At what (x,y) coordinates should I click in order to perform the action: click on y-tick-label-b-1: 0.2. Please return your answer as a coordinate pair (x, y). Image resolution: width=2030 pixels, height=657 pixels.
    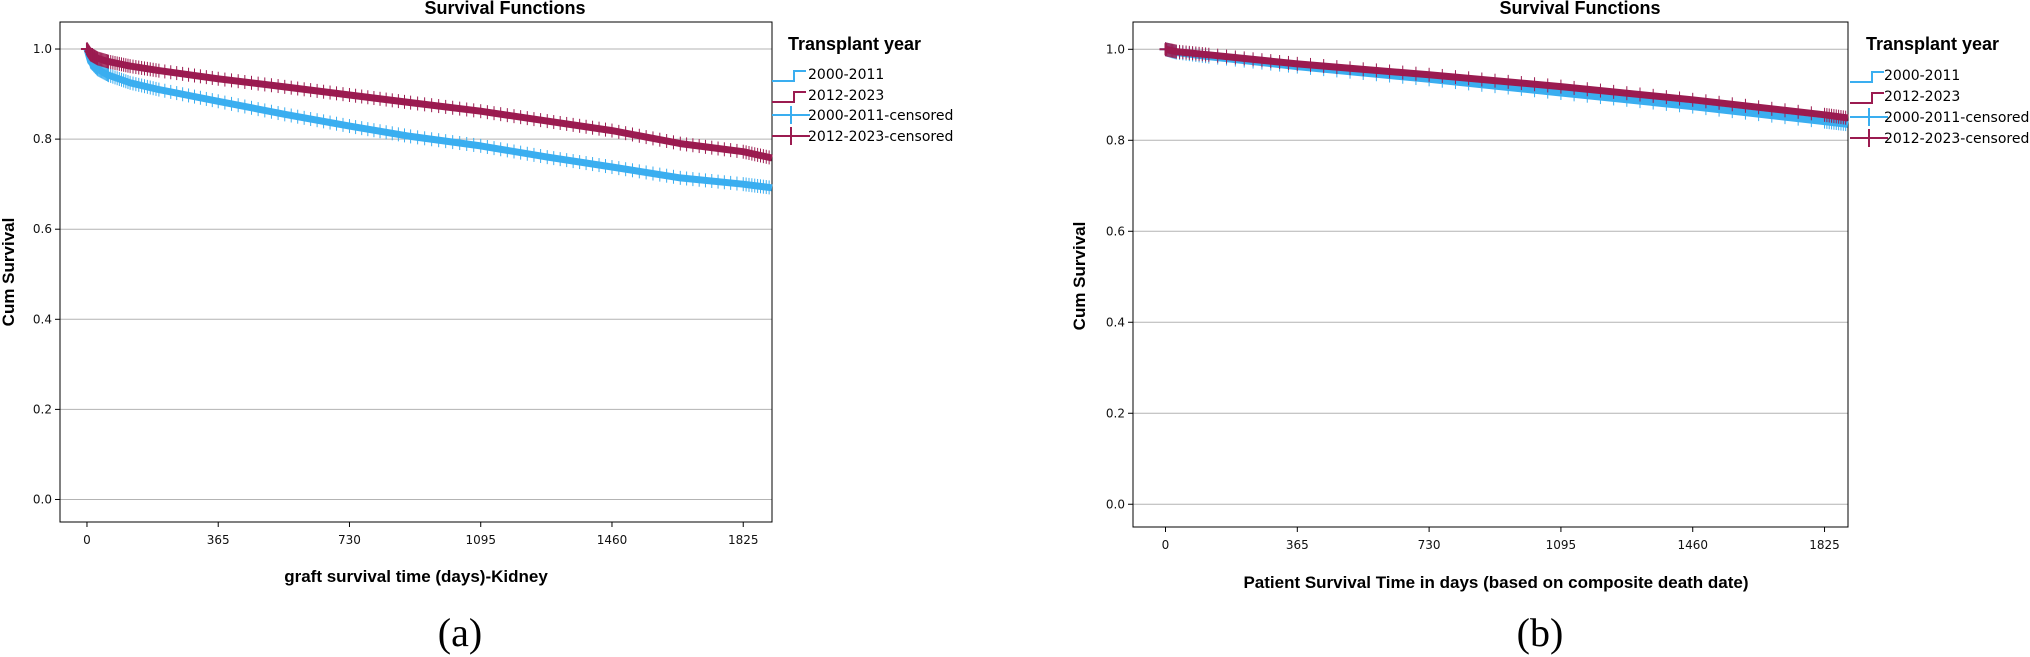
    Looking at the image, I should click on (1115, 413).